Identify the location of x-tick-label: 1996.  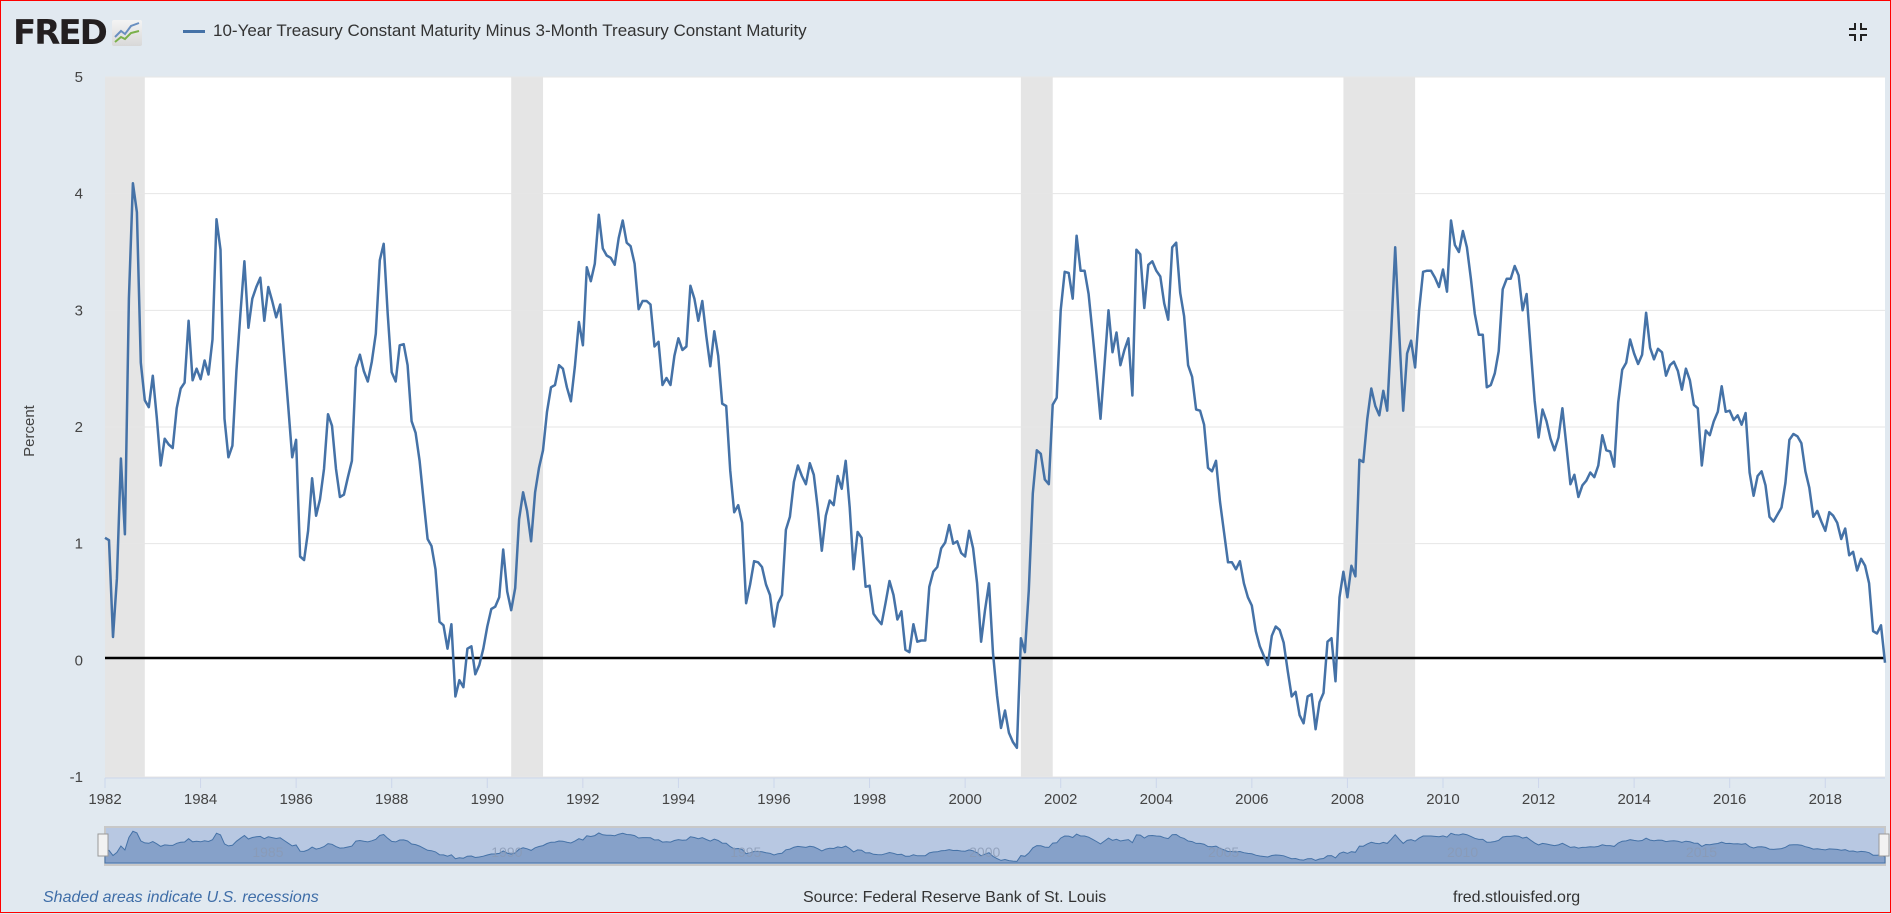
(773, 799).